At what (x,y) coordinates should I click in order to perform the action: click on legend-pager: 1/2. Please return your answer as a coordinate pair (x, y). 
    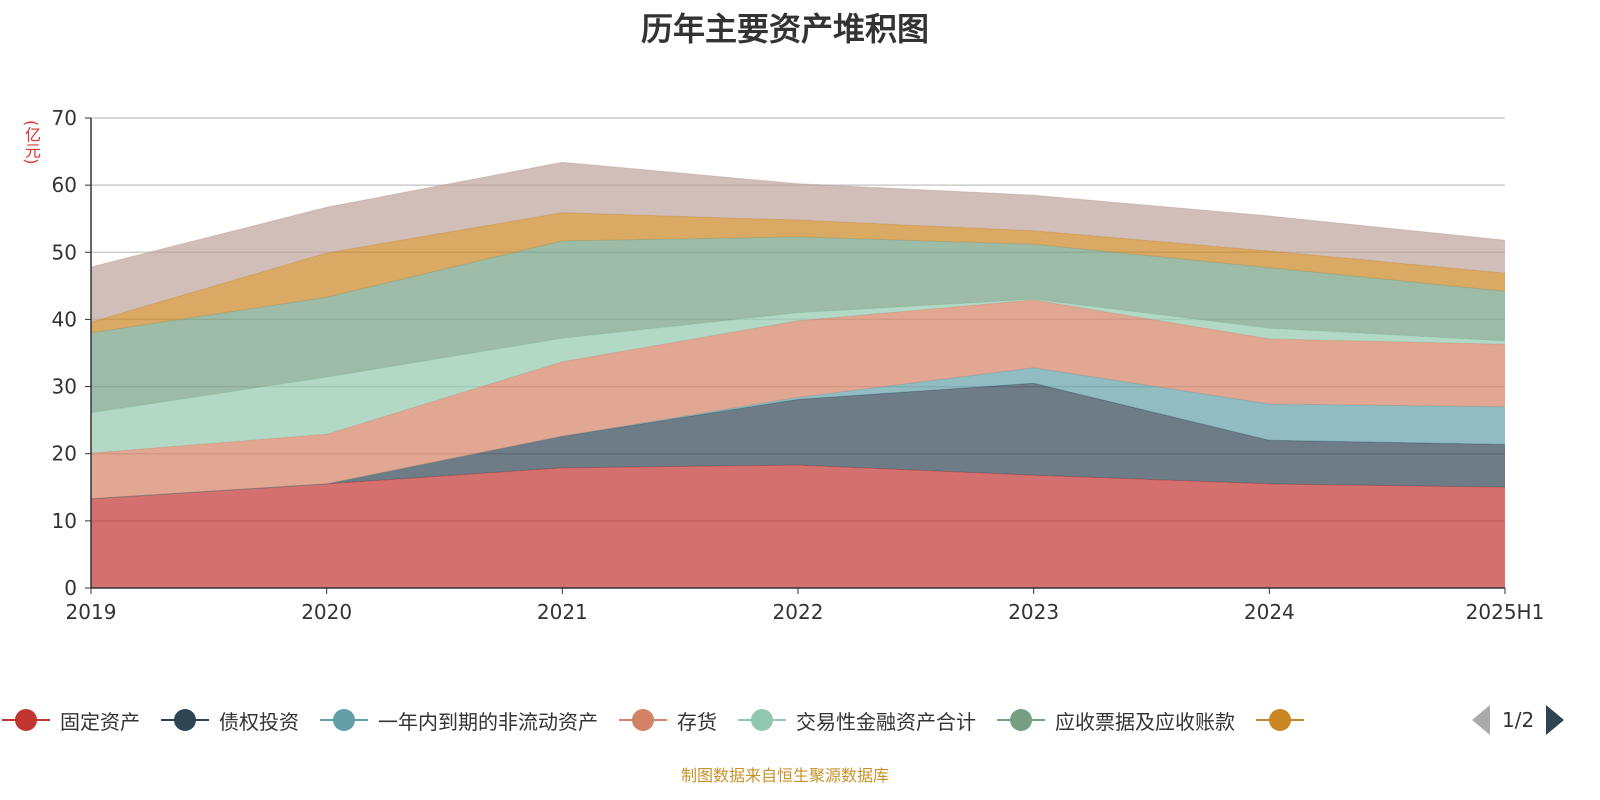
    Looking at the image, I should click on (1518, 720).